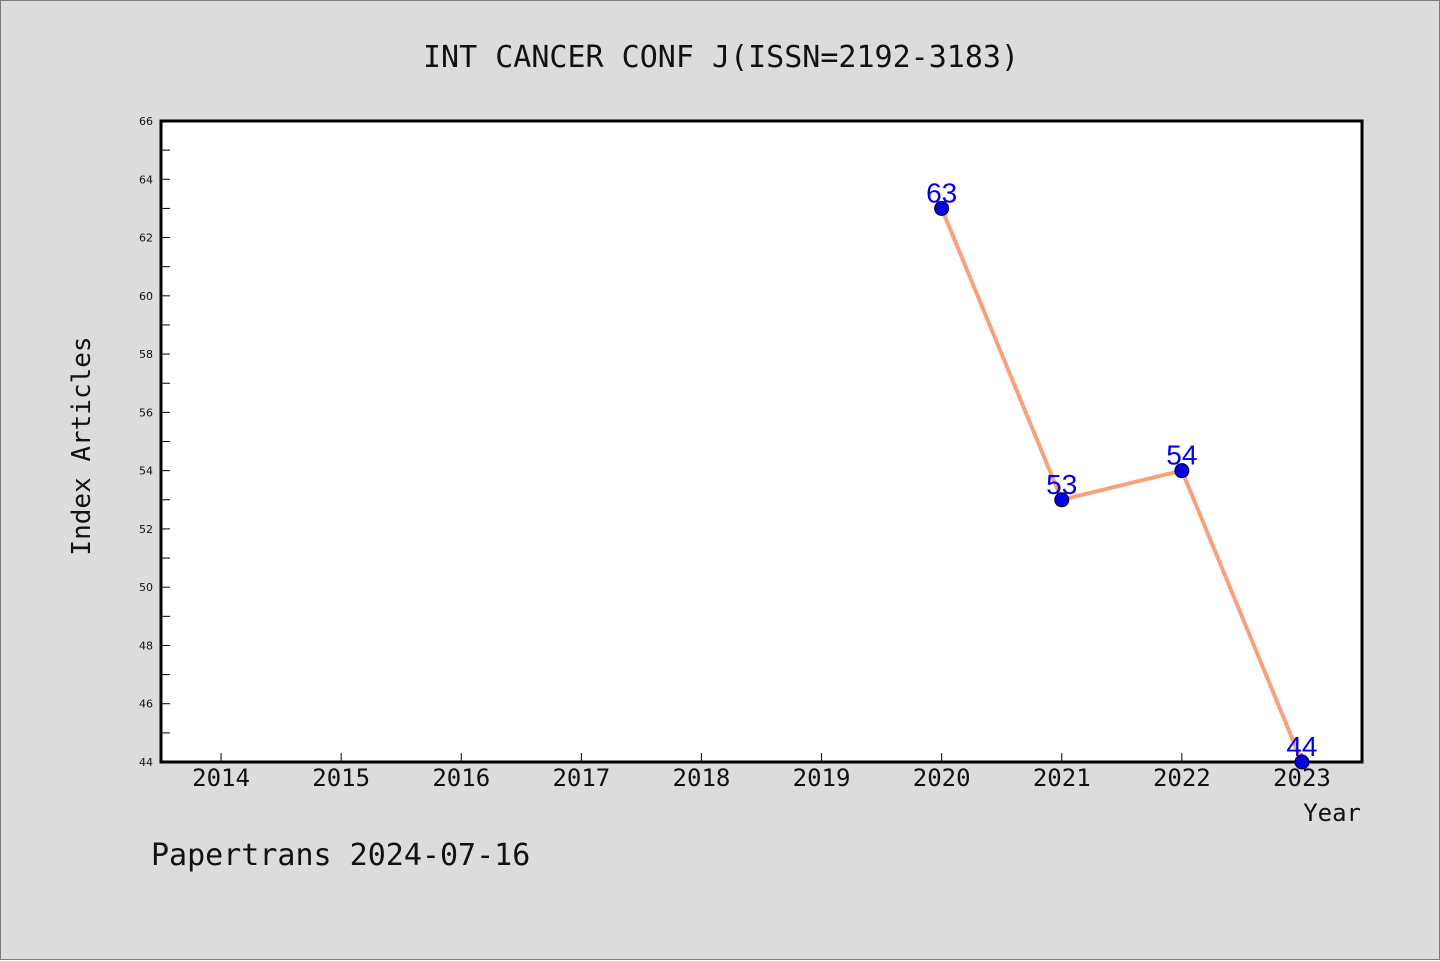  Describe the element at coordinates (1301, 746) in the screenshot. I see `data-label: 44` at that location.